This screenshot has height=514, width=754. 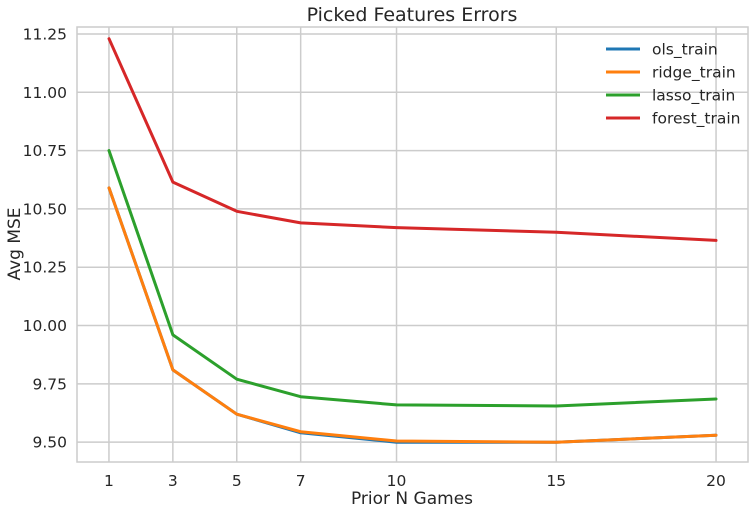 I want to click on legend-label: ols_train, so click(x=685, y=50).